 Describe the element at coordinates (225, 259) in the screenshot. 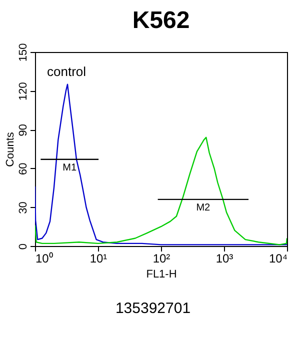

I see `x-tick-label: 10³` at that location.